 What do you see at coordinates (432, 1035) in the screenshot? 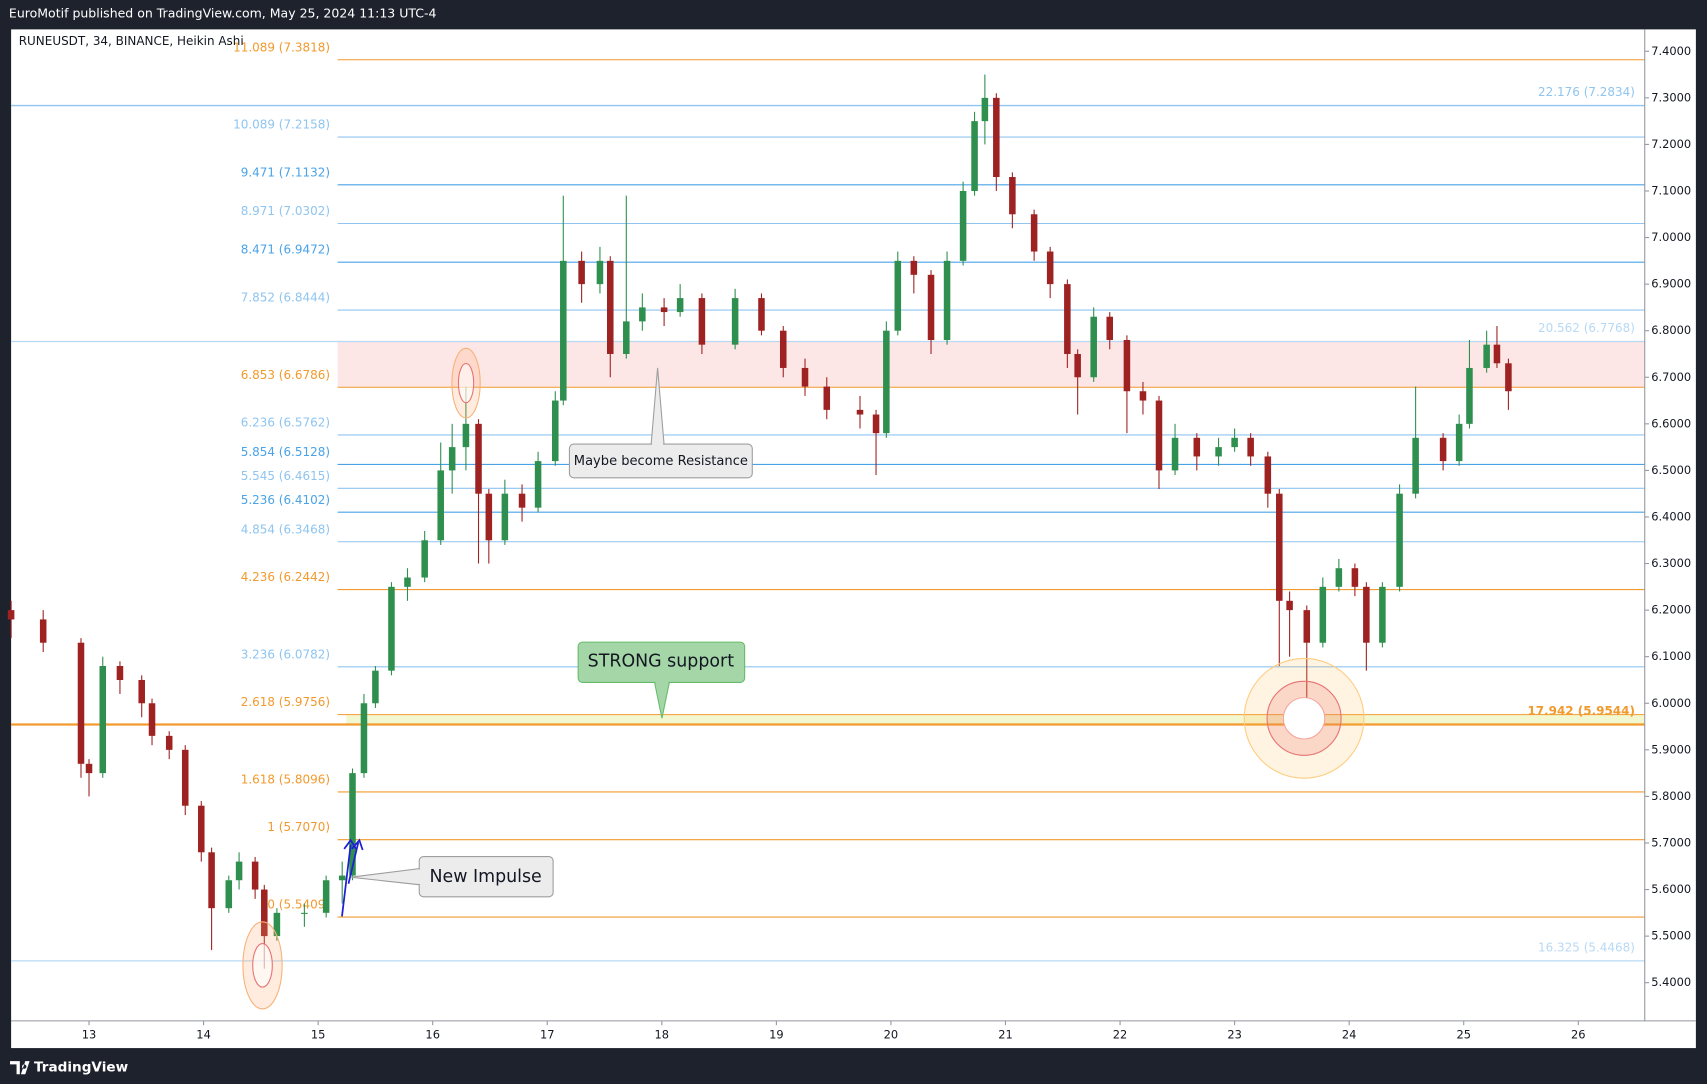
I see `x-tick-label: 16` at bounding box center [432, 1035].